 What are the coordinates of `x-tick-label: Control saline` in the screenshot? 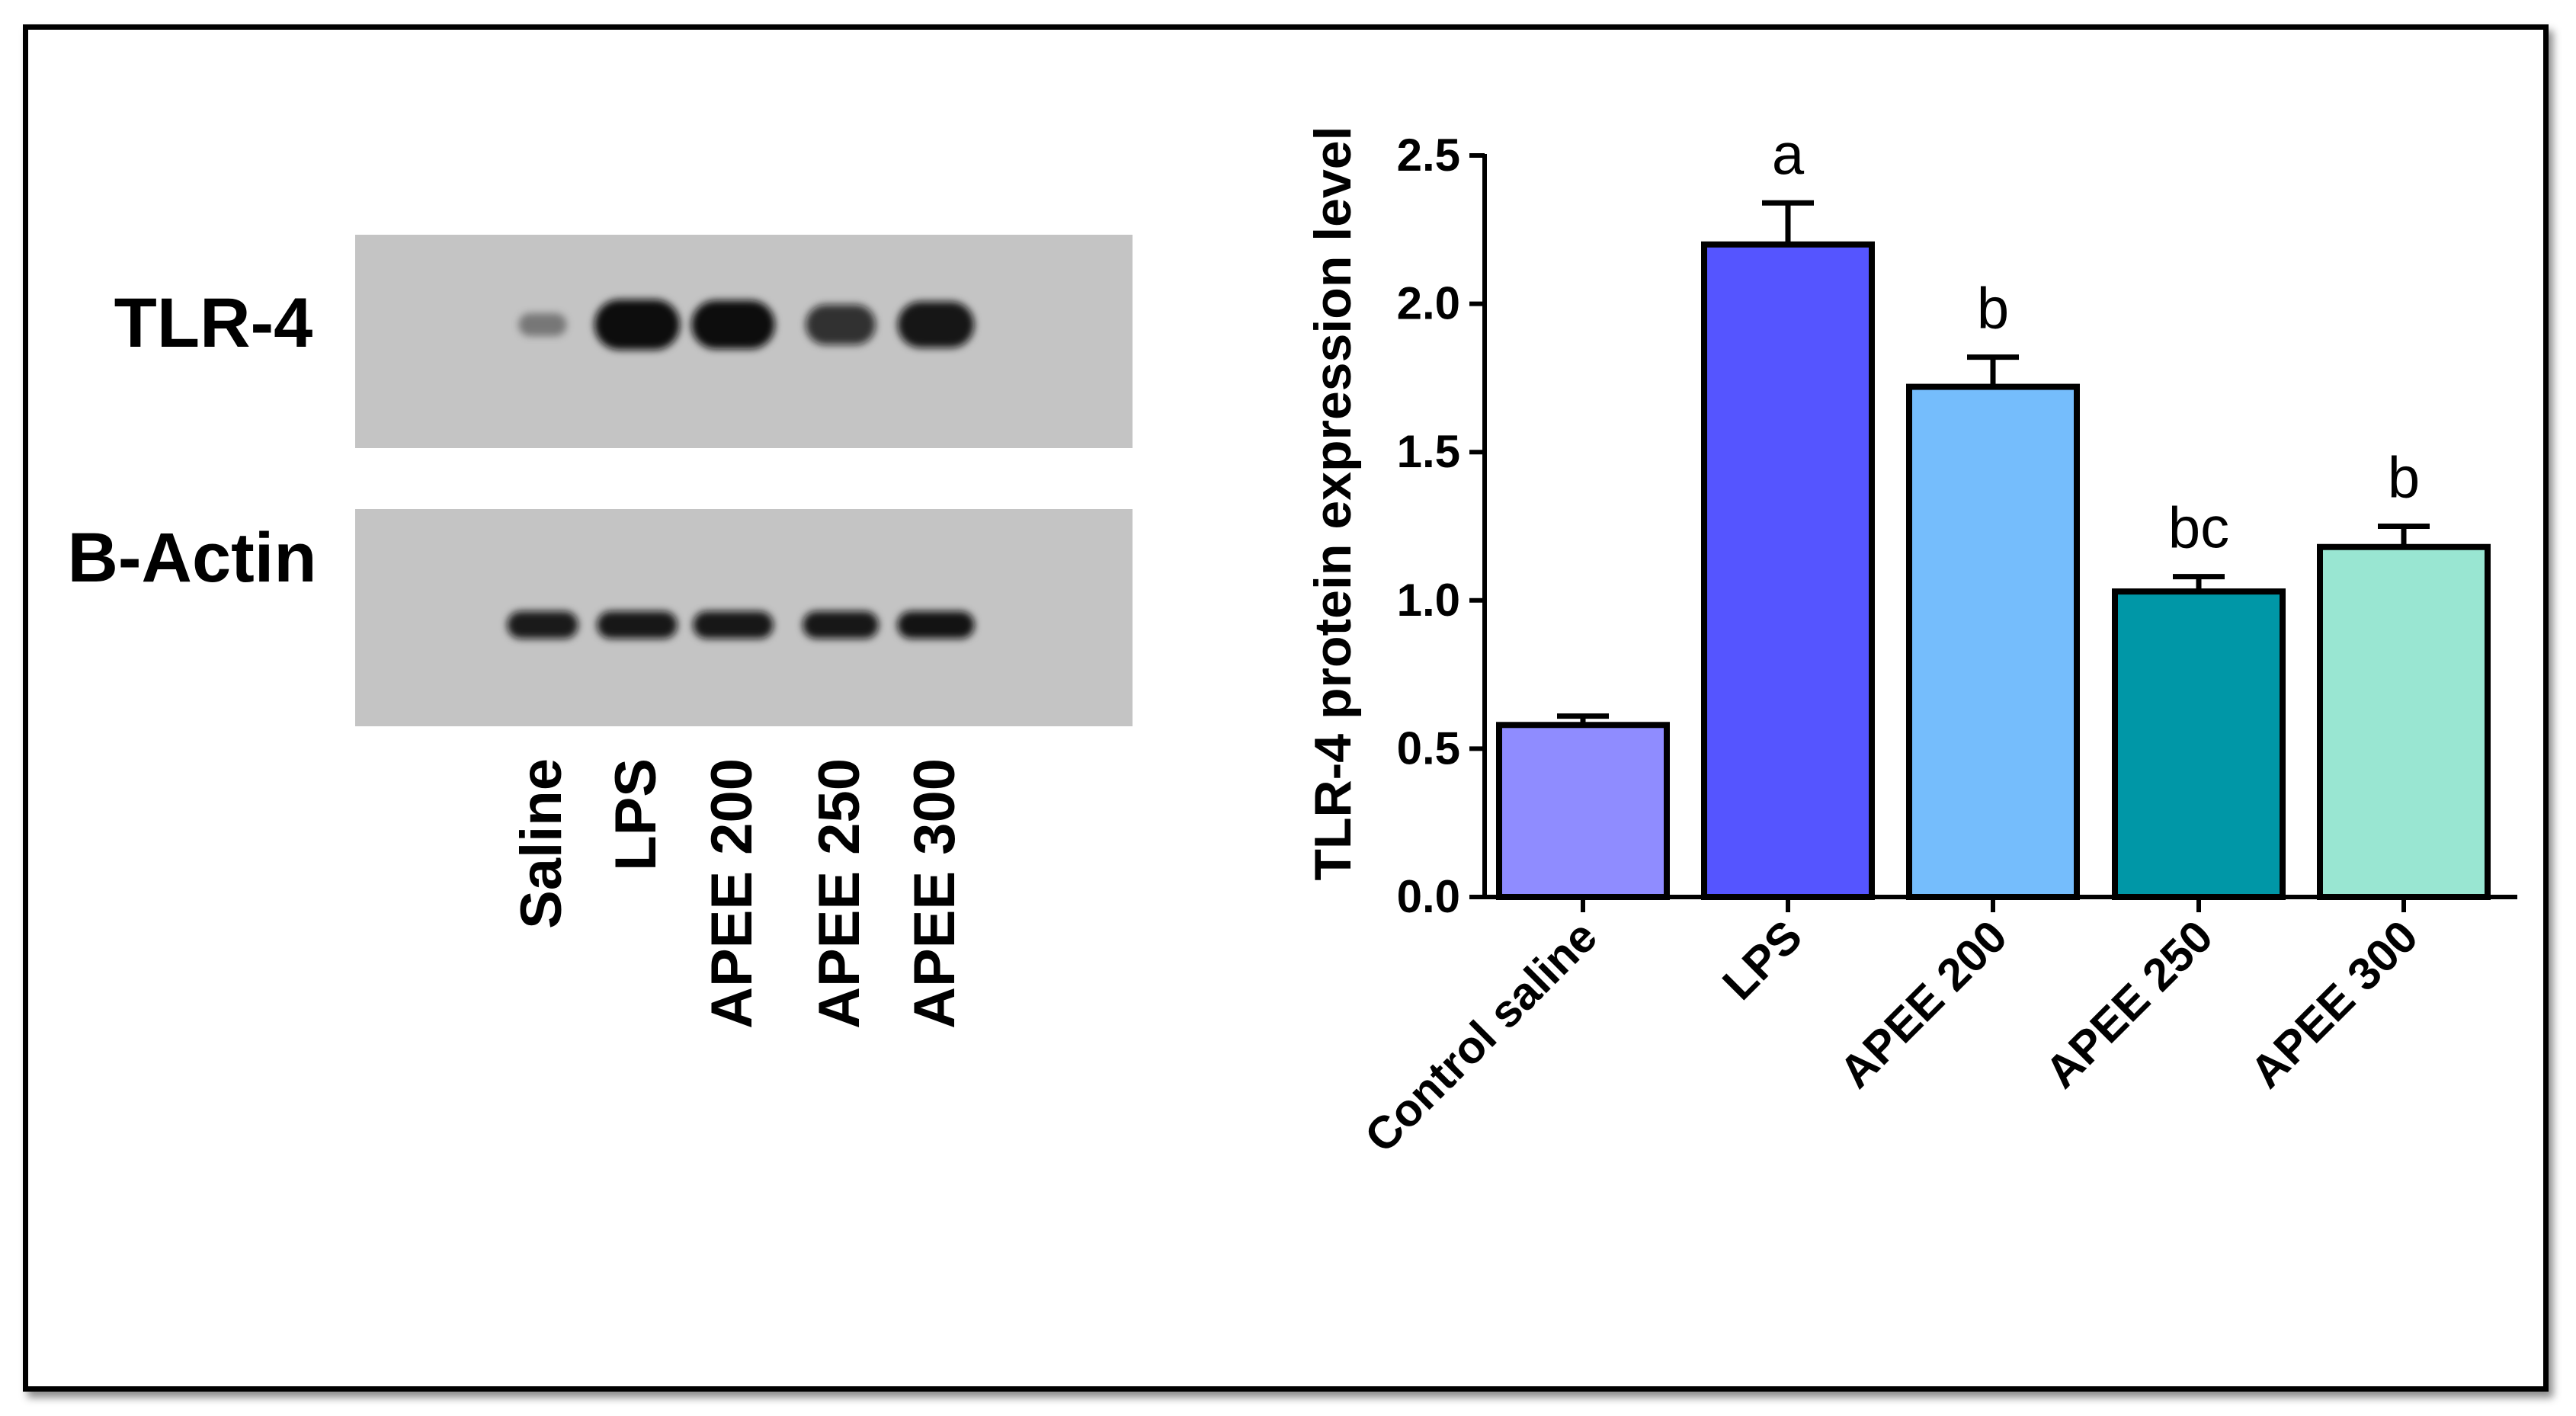 It's located at (1481, 1036).